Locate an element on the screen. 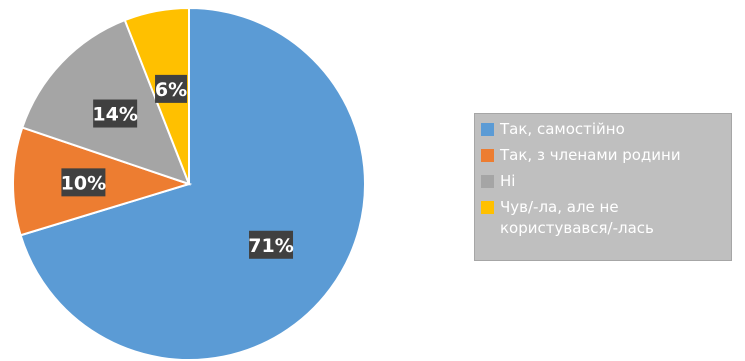 This screenshot has width=745, height=361. data-label-text-family: 10% is located at coordinates (83, 183).